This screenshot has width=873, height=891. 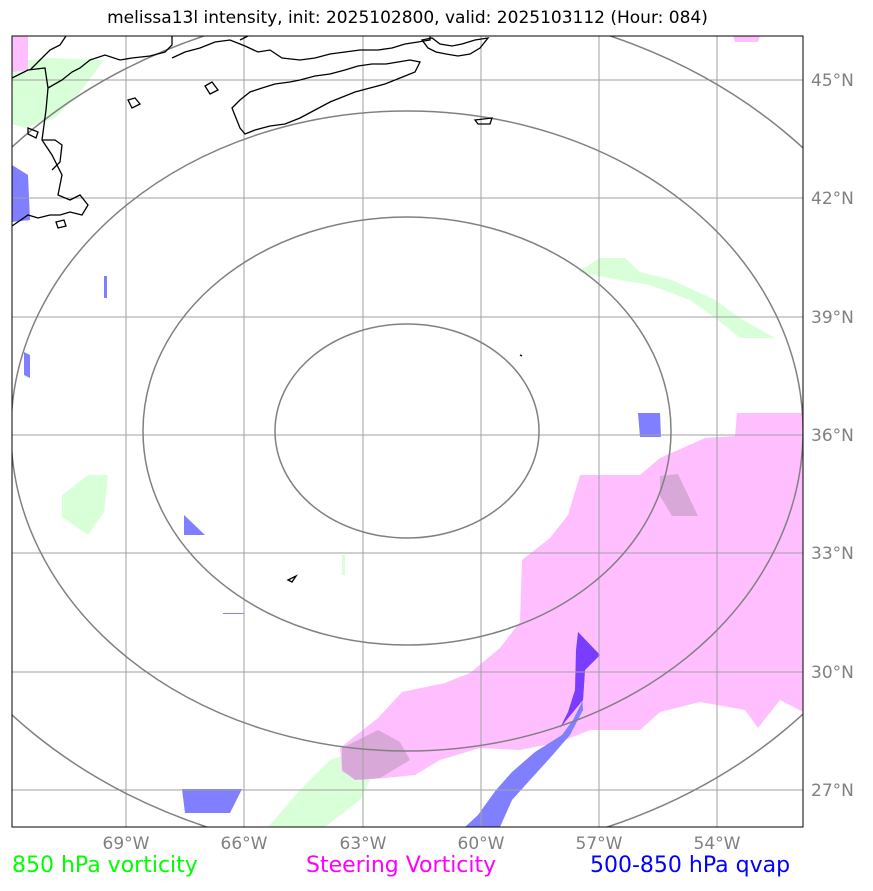 I want to click on lon-tick-label: 66°W, so click(x=244, y=844).